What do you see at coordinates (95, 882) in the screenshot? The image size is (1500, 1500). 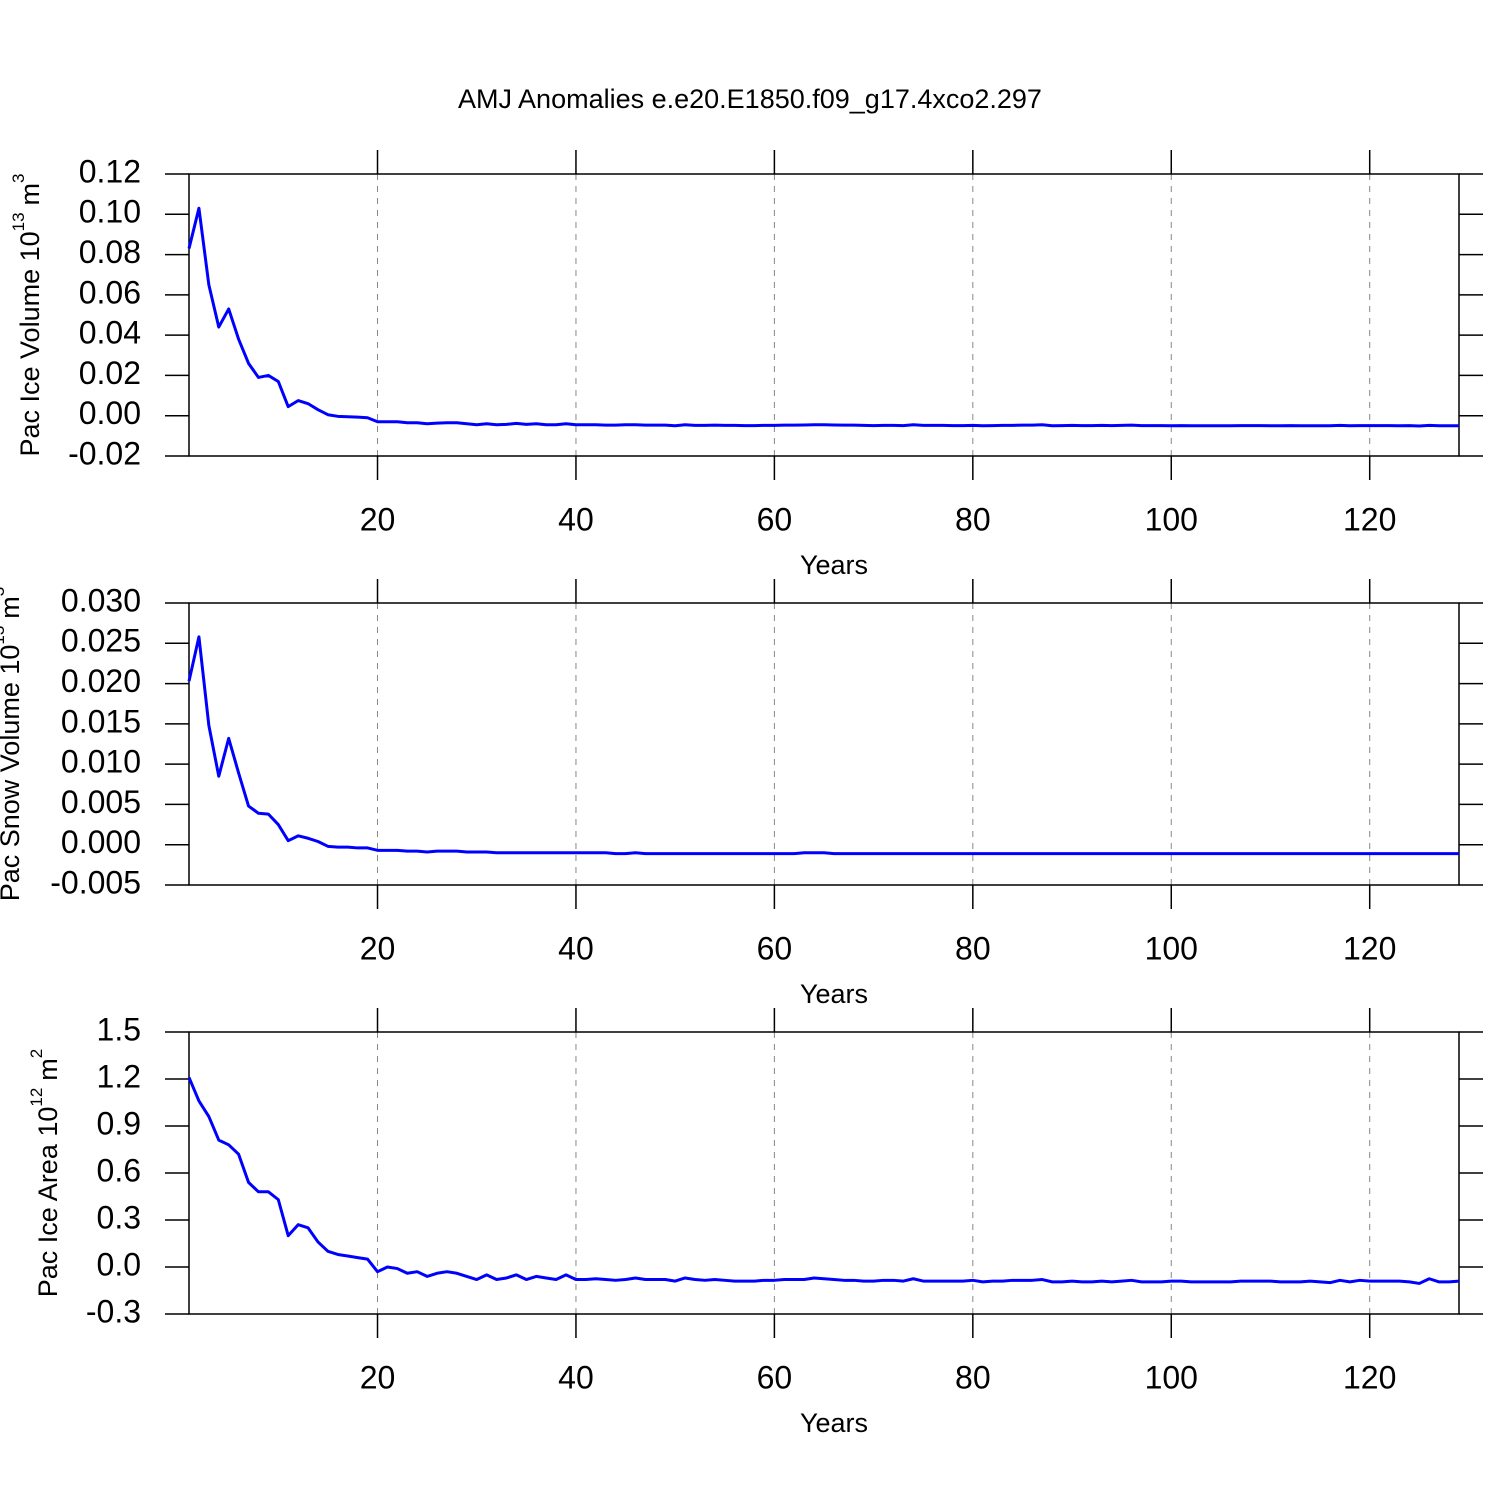 I see `y-tick-label: -0.005` at bounding box center [95, 882].